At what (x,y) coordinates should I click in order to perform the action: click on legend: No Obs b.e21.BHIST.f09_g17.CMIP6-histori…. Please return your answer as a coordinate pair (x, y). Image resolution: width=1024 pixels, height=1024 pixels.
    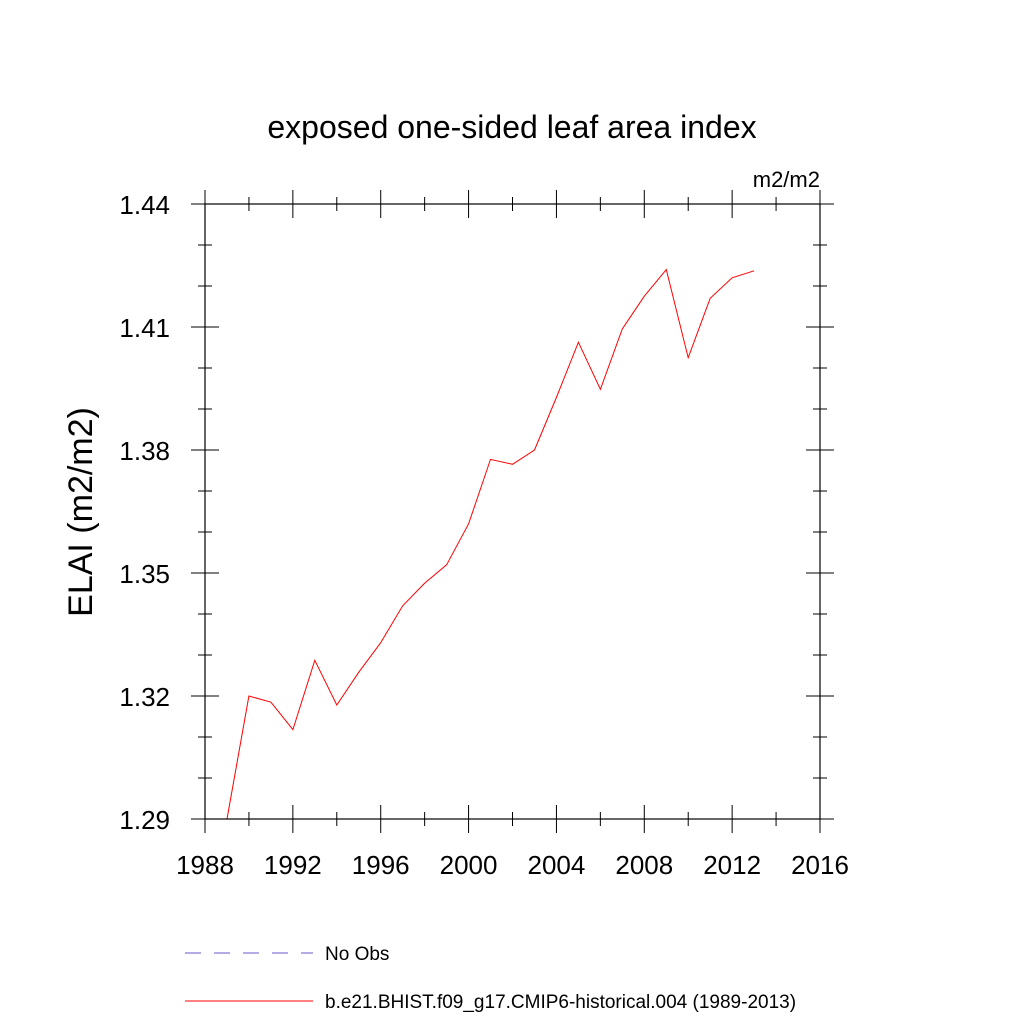
    Looking at the image, I should click on (490, 978).